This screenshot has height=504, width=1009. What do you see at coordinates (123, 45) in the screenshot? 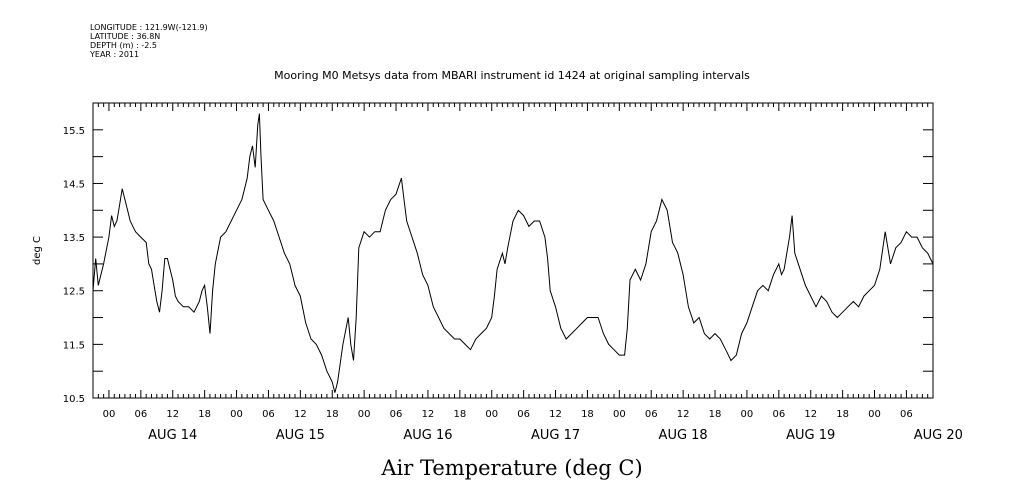
I see `depth-text: DEPTH (m) : -2.5` at bounding box center [123, 45].